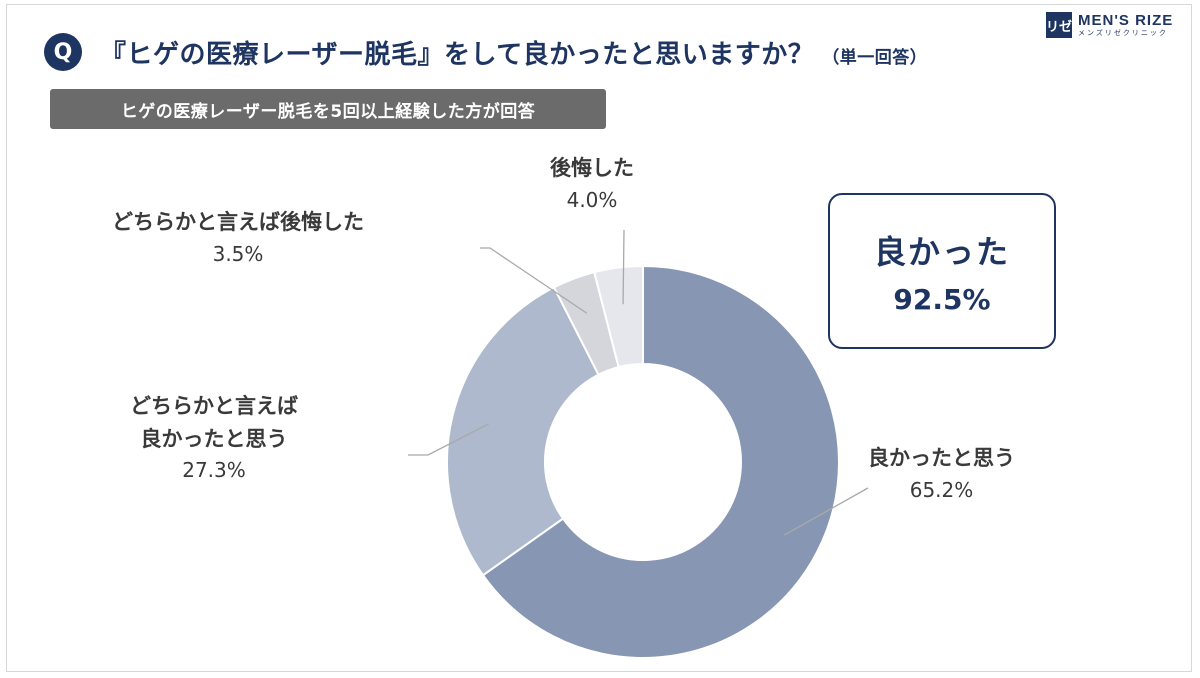 This screenshot has width=1200, height=678. Describe the element at coordinates (523, 431) in the screenshot. I see `slice-somewhat_good` at that location.